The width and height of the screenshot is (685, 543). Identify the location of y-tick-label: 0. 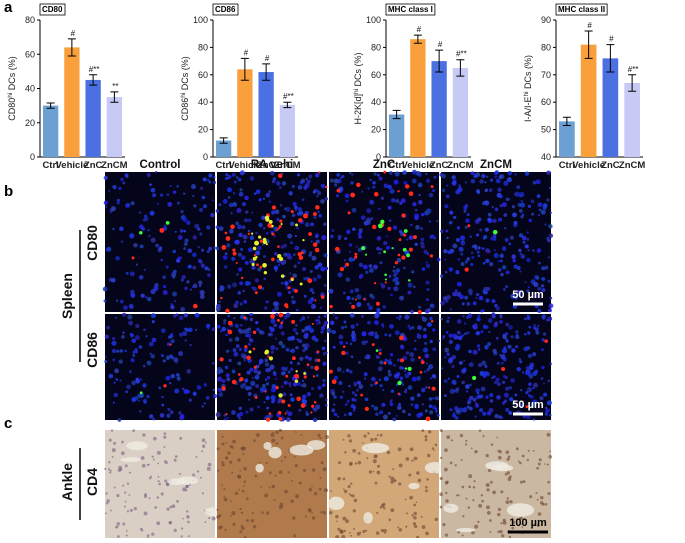
(32, 157).